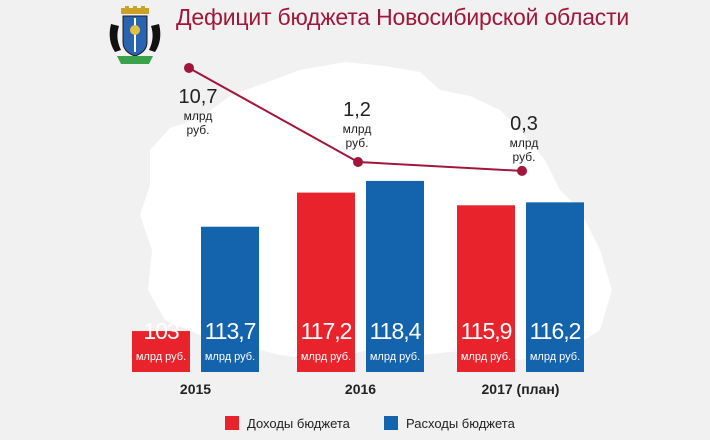  I want to click on category-label: 2016, so click(360, 389).